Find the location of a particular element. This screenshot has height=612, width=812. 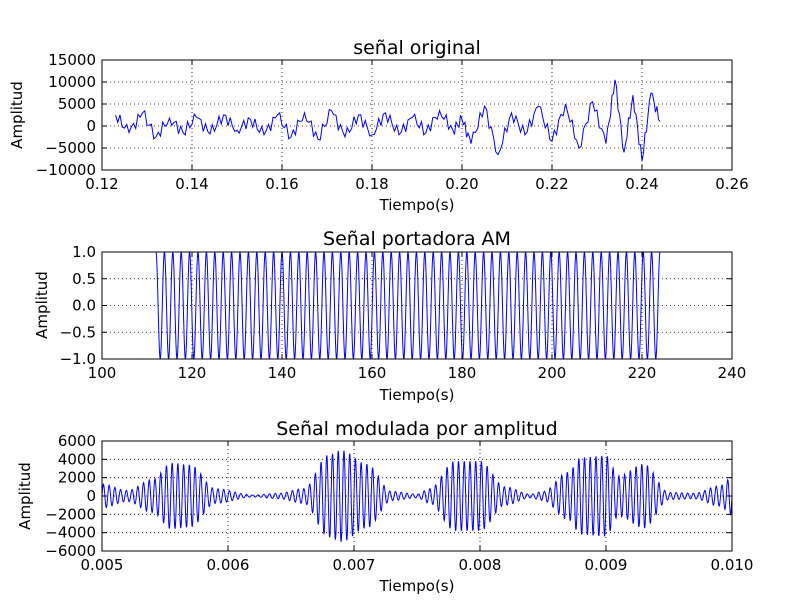

x-tick-label: 0.12 is located at coordinates (101, 184).